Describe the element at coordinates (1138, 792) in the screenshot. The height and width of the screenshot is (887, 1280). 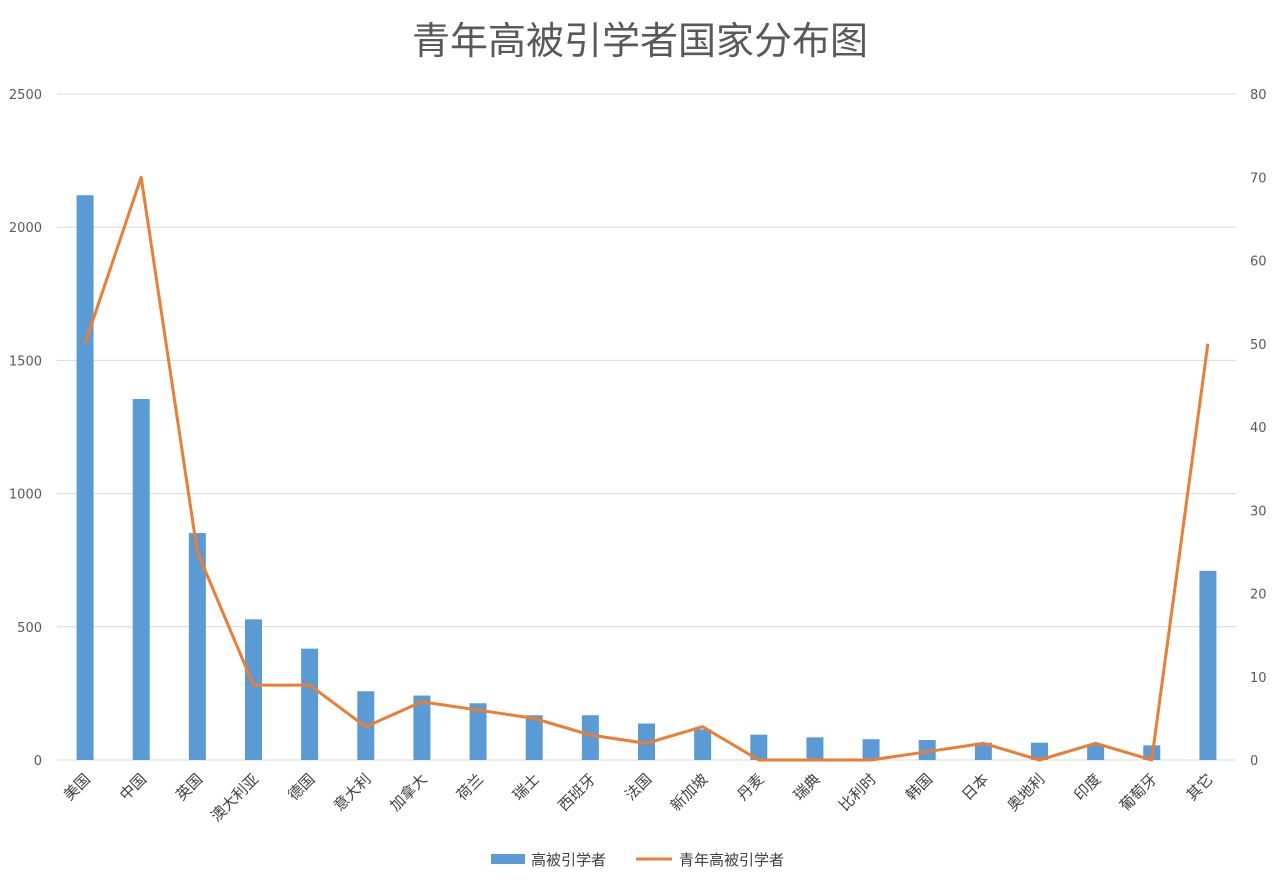
I see `category-label: 葡萄牙` at that location.